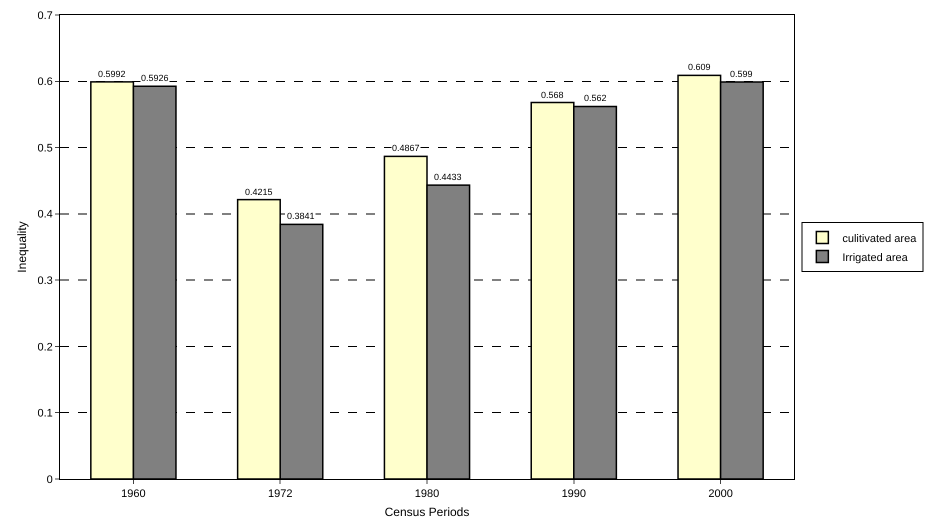  What do you see at coordinates (112, 74) in the screenshot?
I see `data-label: 0.5992` at bounding box center [112, 74].